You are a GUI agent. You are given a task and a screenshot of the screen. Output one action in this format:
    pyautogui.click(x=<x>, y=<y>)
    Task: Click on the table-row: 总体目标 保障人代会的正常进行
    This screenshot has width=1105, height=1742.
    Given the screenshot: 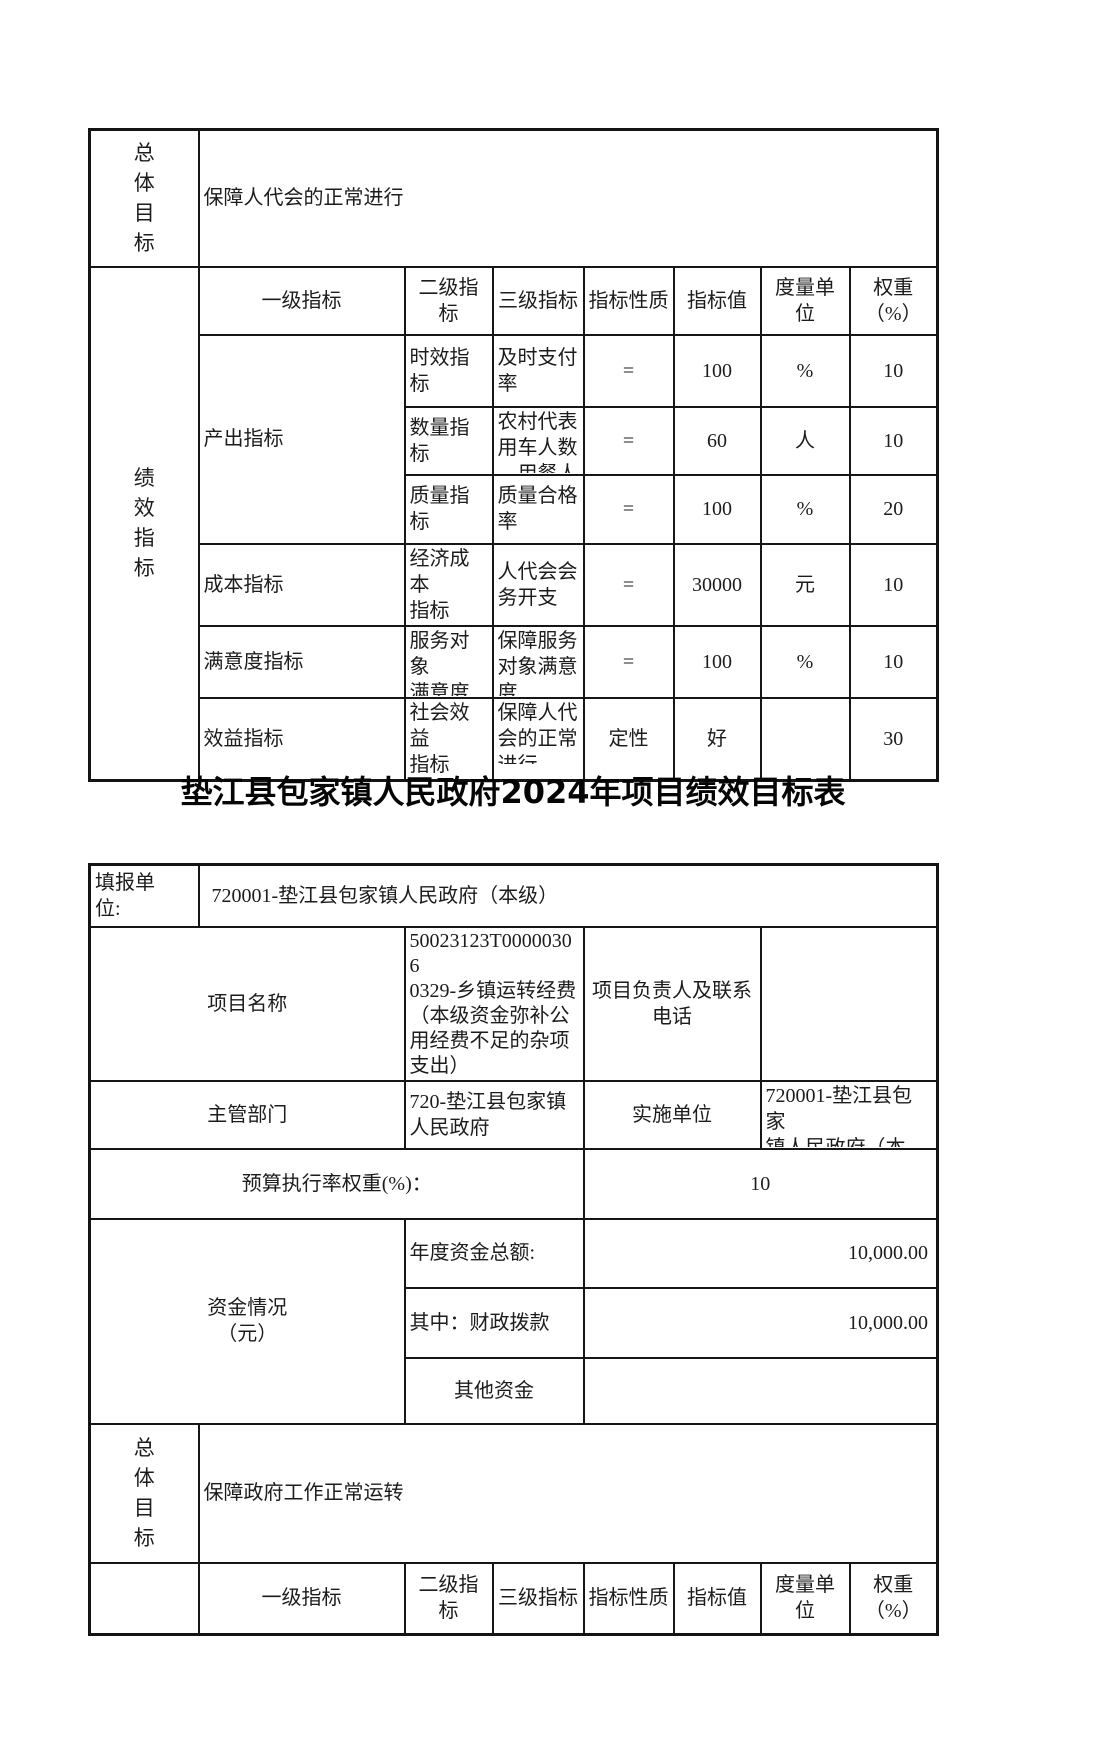 What is the action you would take?
    pyautogui.click(x=513, y=198)
    